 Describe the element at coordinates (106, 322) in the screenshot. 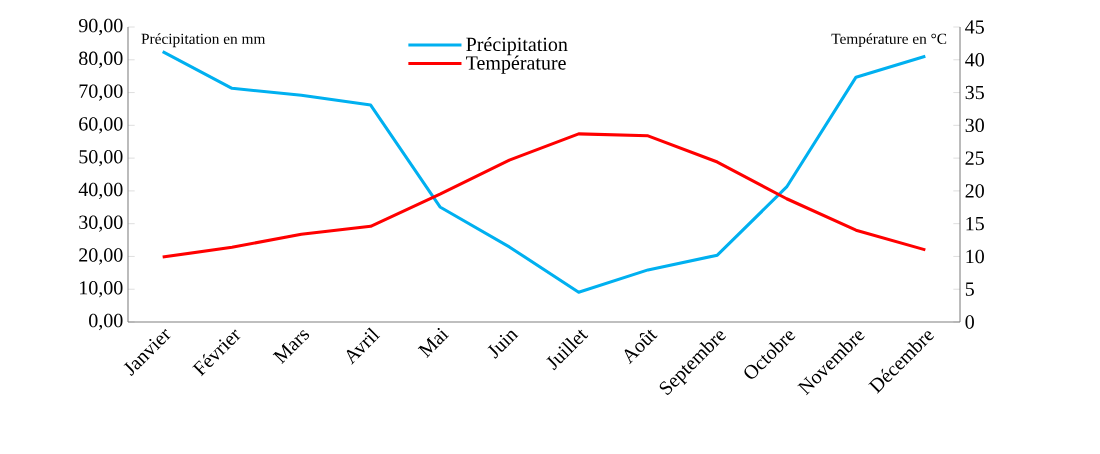

I see `y-tick-label: 0,00` at that location.